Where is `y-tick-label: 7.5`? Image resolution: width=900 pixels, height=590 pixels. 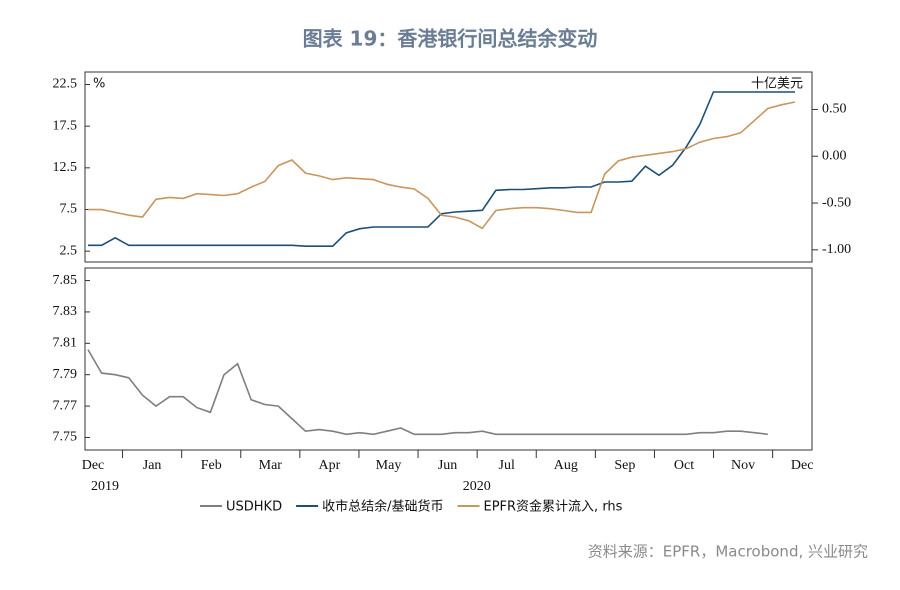
y-tick-label: 7.5 is located at coordinates (69, 209).